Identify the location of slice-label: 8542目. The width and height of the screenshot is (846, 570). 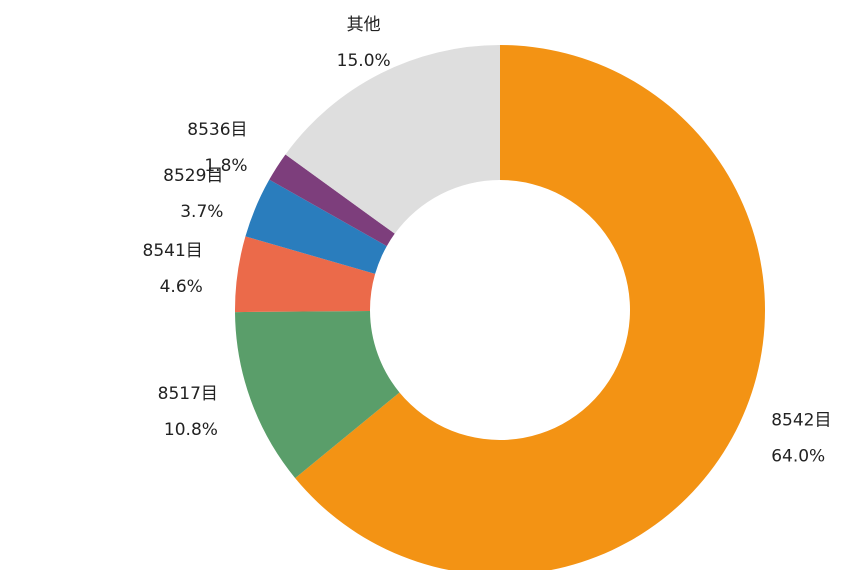
(801, 420).